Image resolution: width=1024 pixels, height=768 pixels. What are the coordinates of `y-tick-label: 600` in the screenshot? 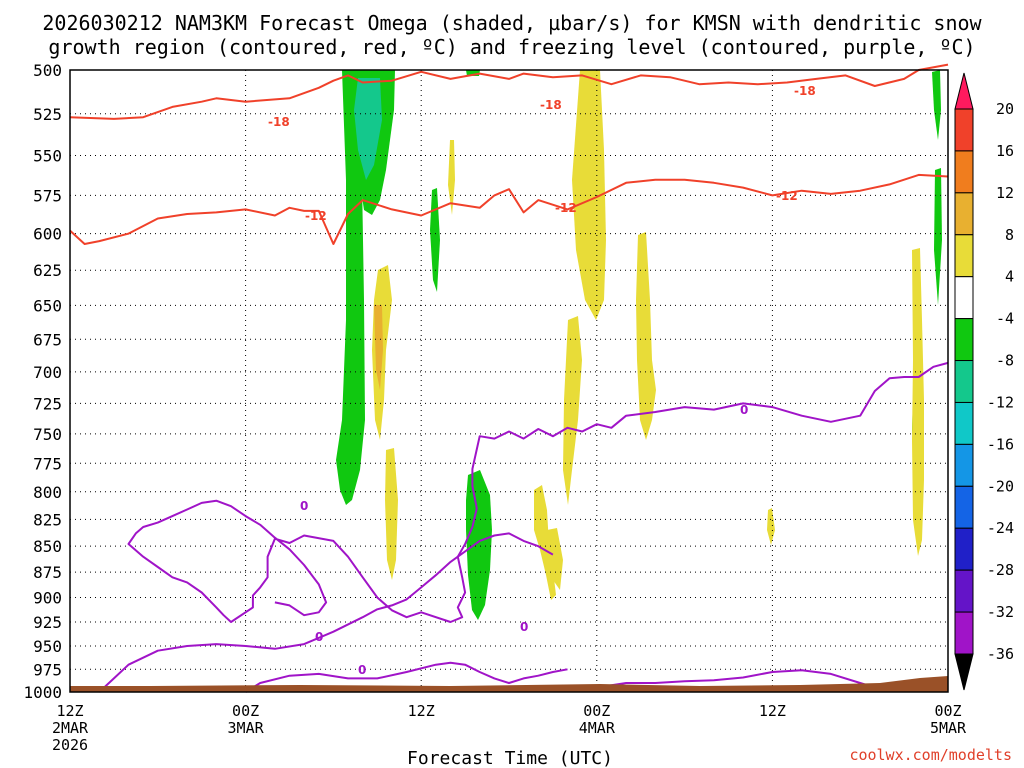 It's located at (47, 234).